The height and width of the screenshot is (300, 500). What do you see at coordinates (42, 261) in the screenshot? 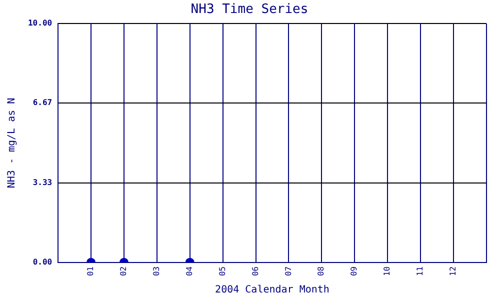
I see `y-tick-label: 0.00` at bounding box center [42, 261].